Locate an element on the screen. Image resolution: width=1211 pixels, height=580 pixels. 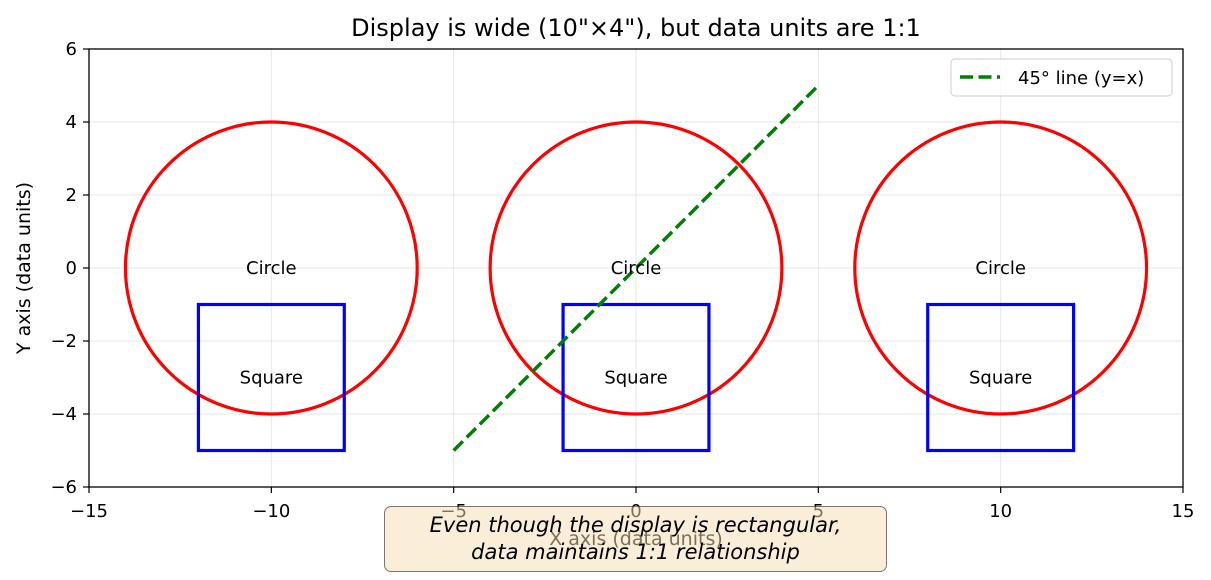
annotation-line-2: data maintains 1:1 relationship is located at coordinates (635, 552).